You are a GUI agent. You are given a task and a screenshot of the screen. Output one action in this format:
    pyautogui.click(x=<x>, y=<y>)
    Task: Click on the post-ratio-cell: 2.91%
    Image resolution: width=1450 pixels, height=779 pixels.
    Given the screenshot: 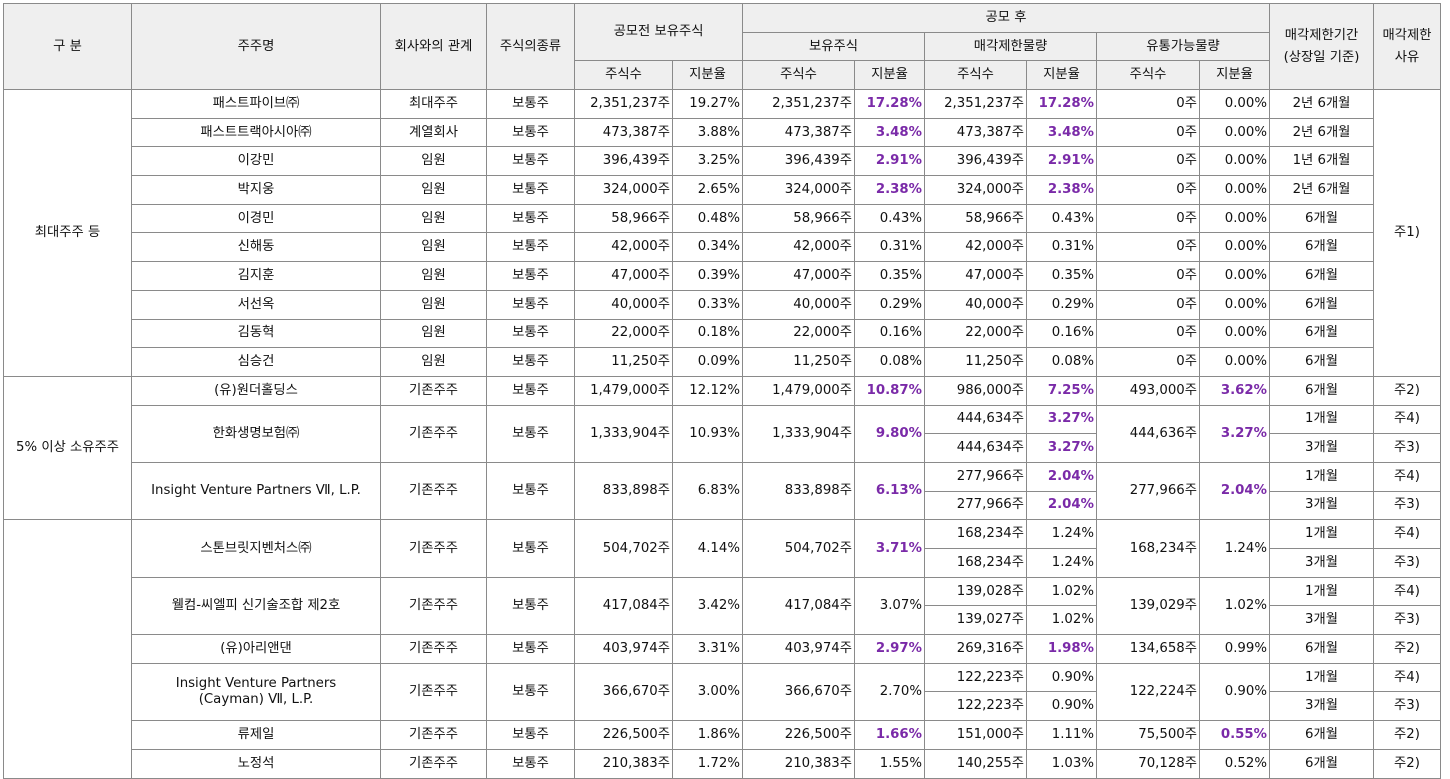 What is the action you would take?
    pyautogui.click(x=889, y=161)
    